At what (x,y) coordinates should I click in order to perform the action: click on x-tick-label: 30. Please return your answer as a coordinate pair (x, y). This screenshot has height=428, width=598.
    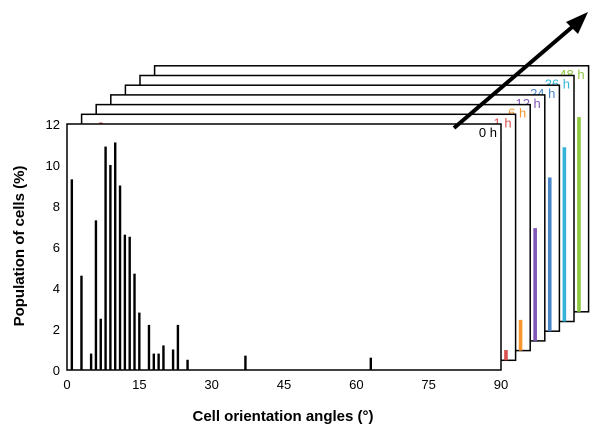
    Looking at the image, I should click on (211, 384).